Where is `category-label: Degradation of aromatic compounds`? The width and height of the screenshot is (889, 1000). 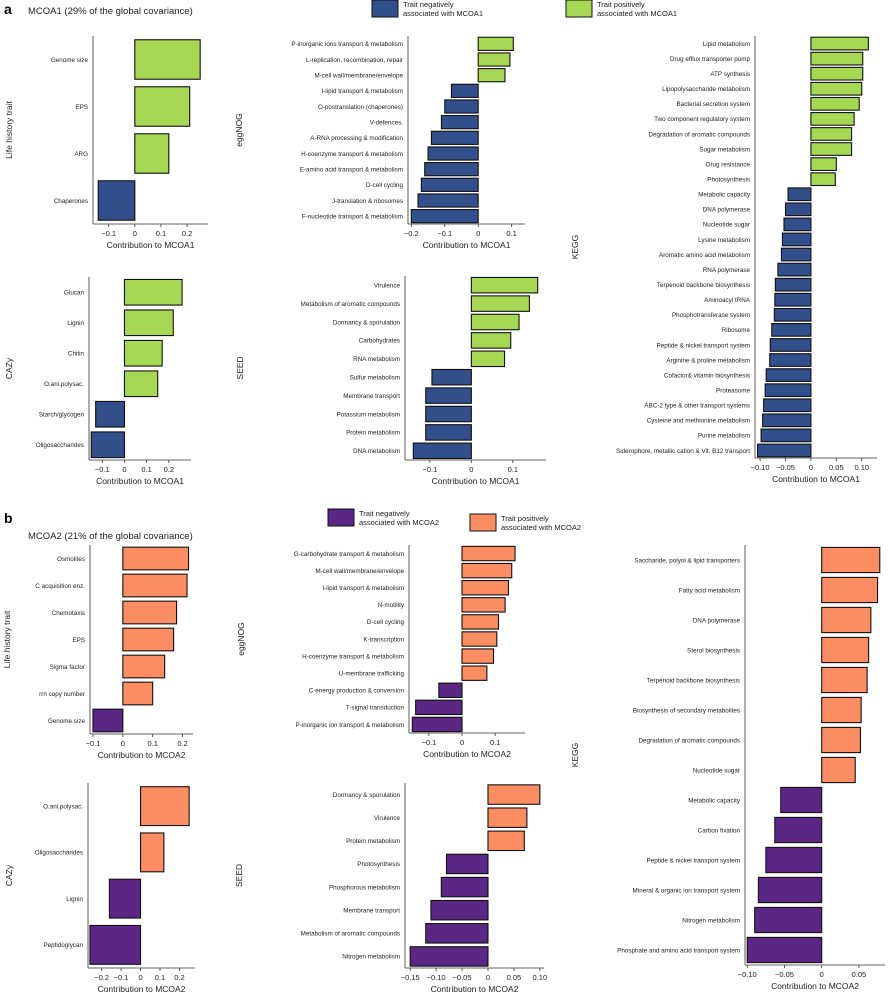 category-label: Degradation of aromatic compounds is located at coordinates (689, 740).